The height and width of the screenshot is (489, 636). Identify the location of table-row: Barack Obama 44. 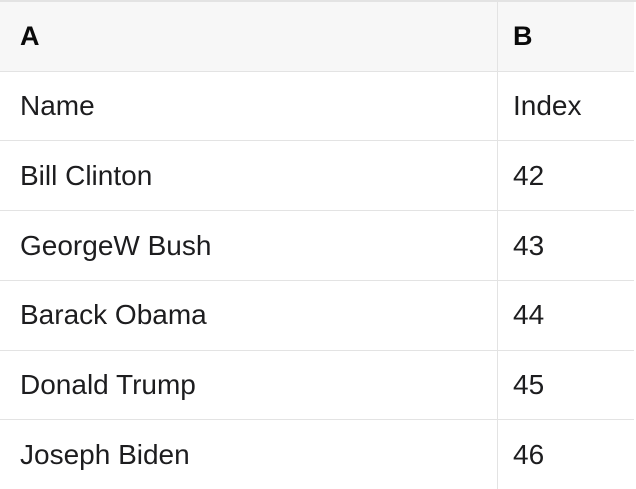
(317, 315).